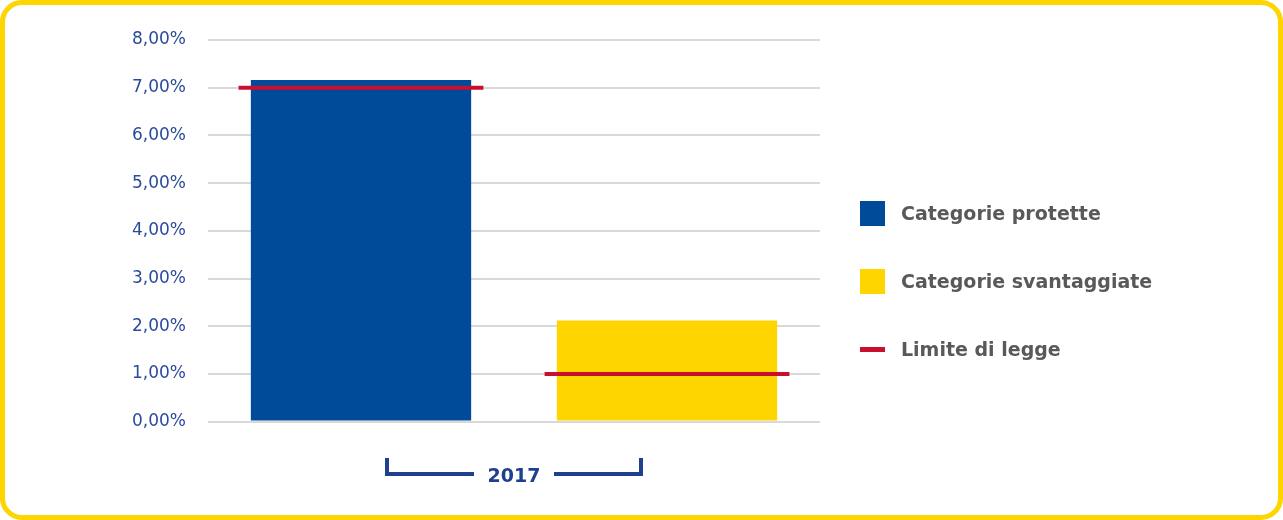  Describe the element at coordinates (158, 181) in the screenshot. I see `y-tick-label: 5,00%` at that location.